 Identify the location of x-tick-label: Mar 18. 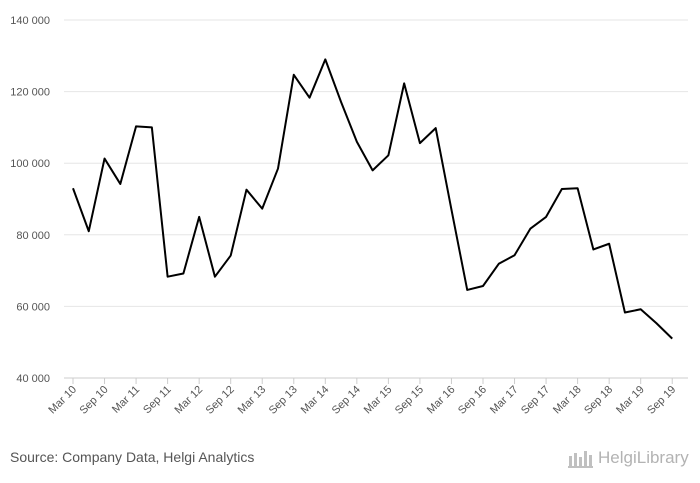
(567, 400).